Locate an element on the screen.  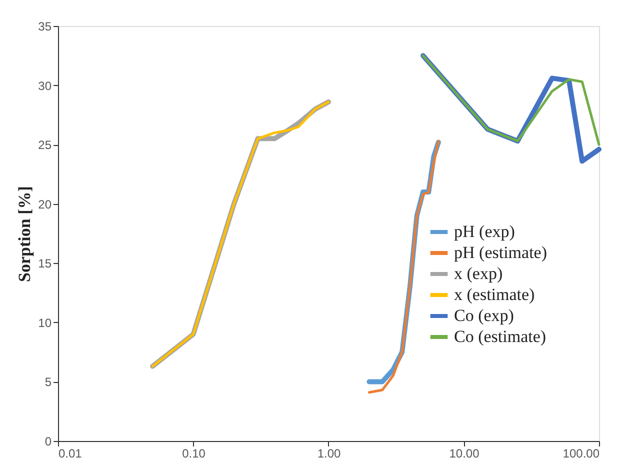
x-tick-label: 0.01 is located at coordinates (70, 453).